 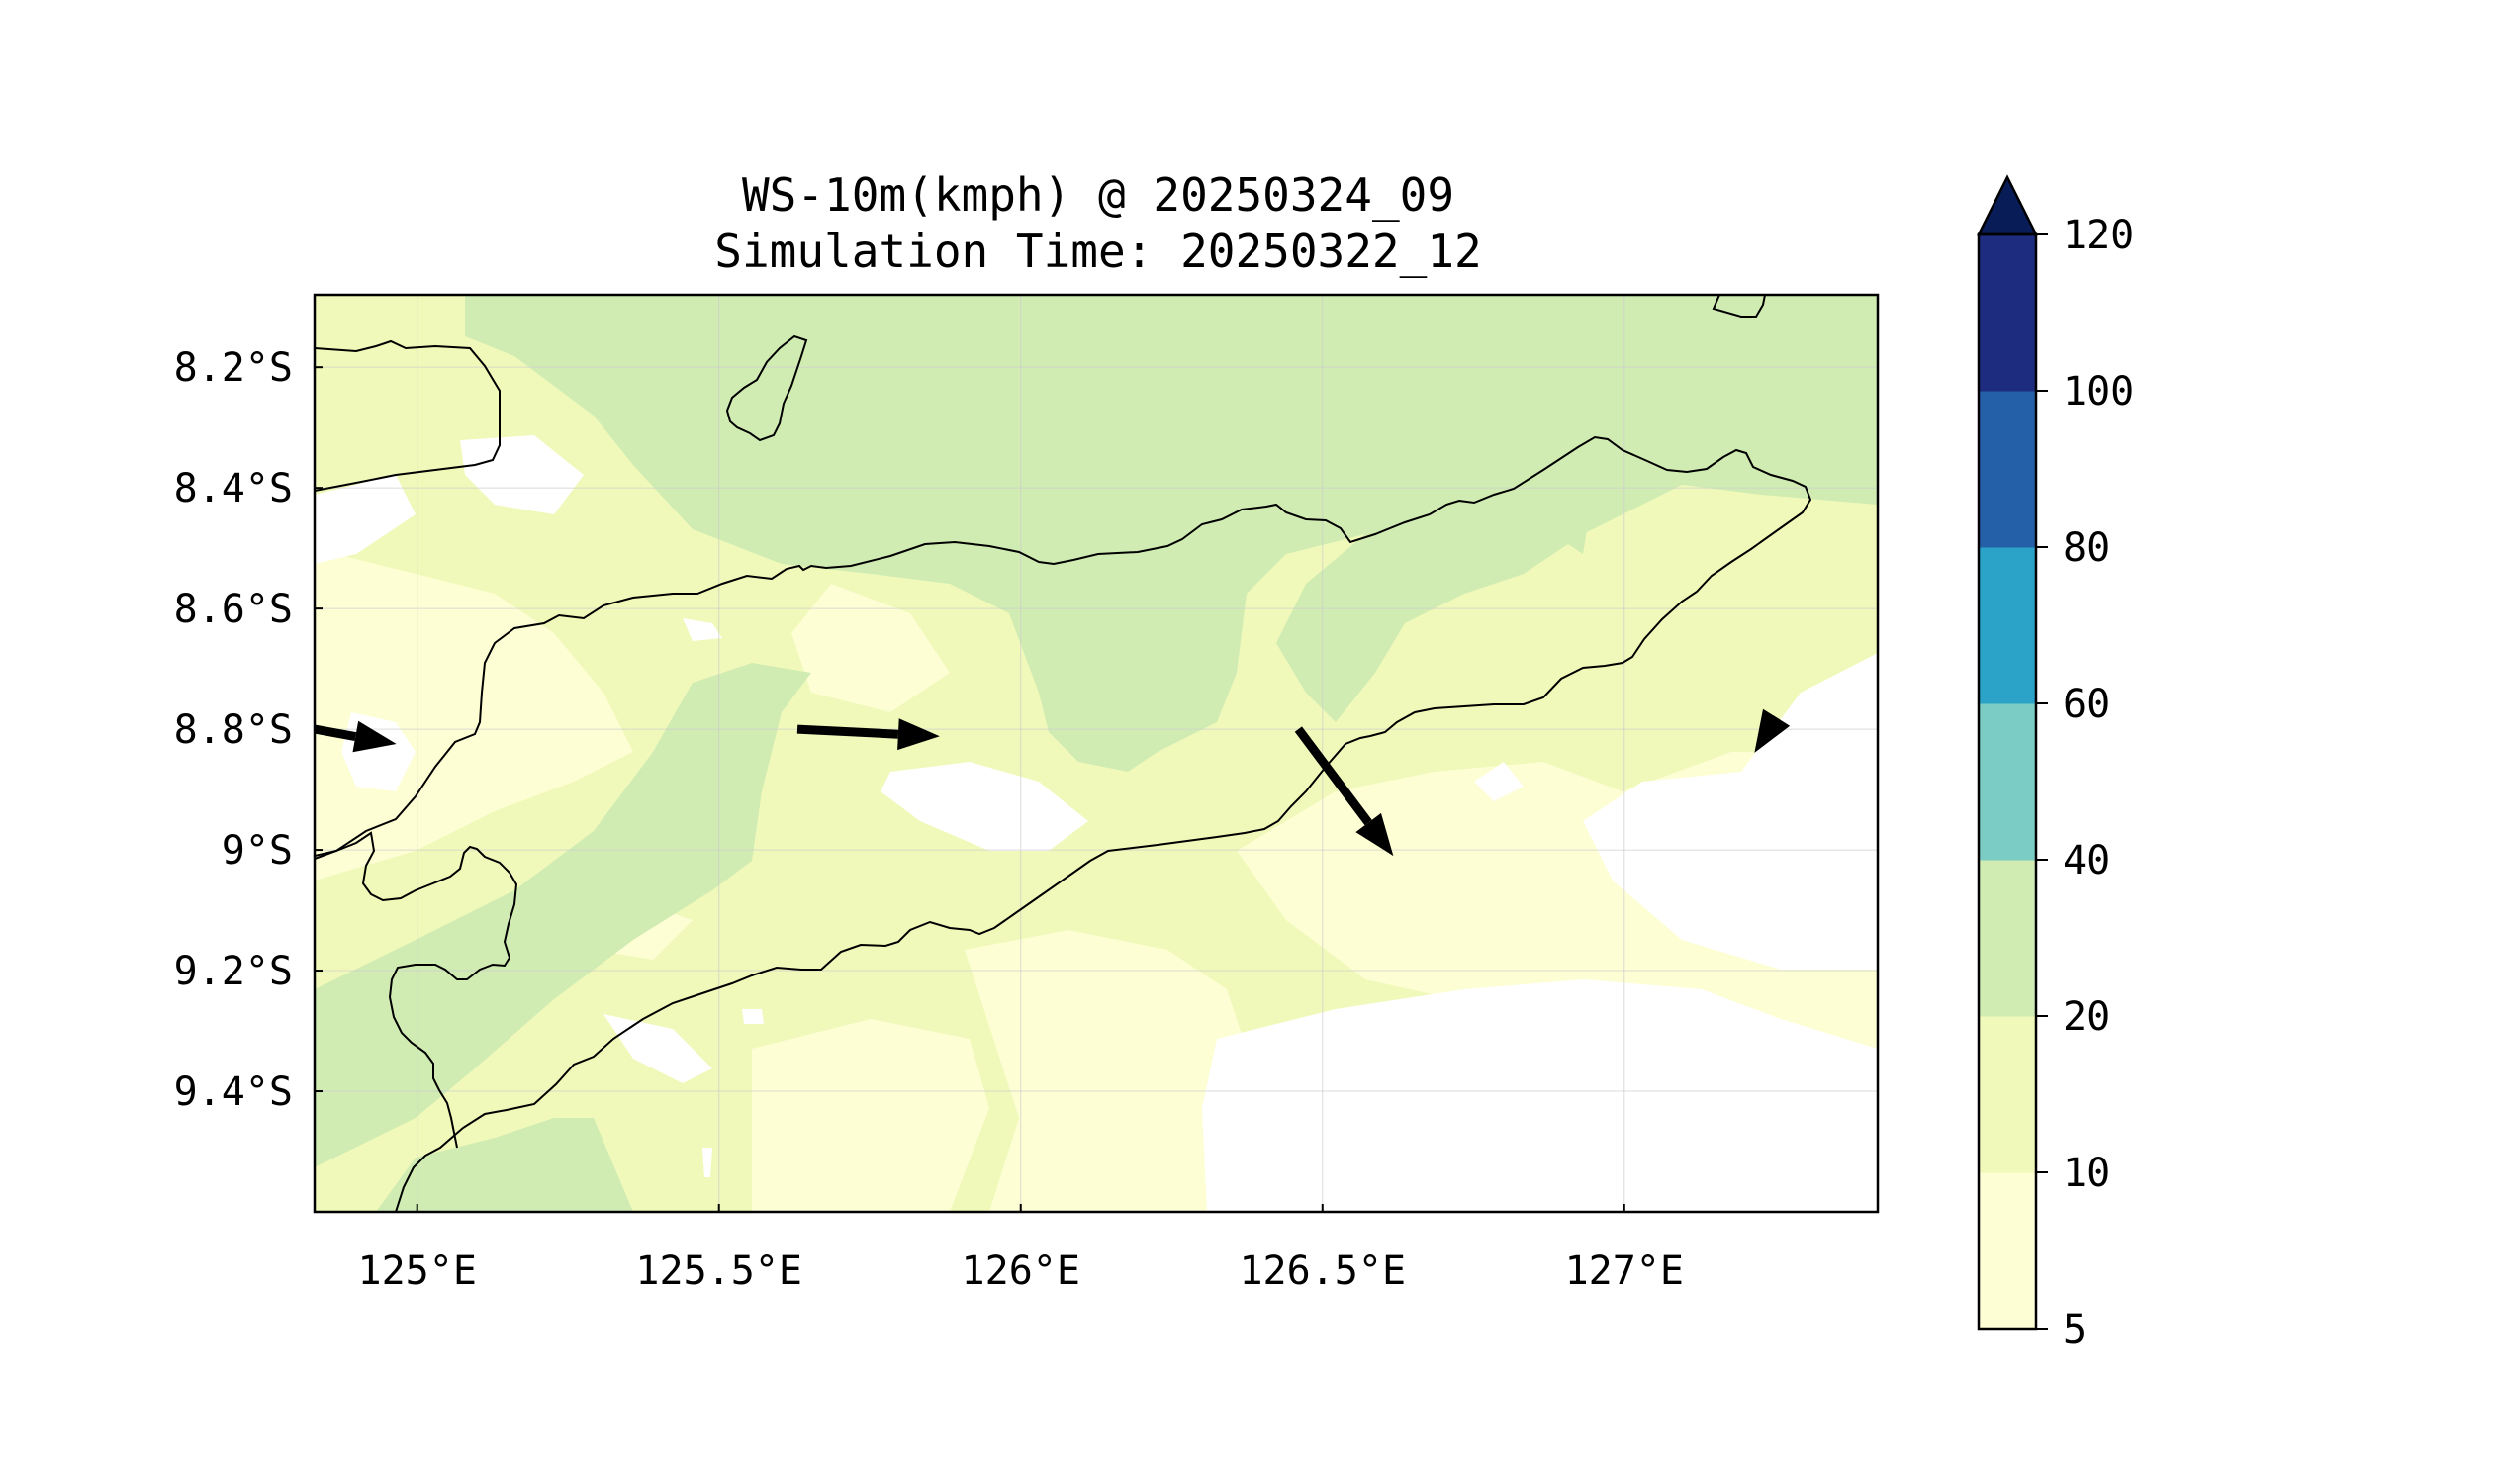 I want to click on colorbar-label-2: 20, so click(x=2086, y=1017).